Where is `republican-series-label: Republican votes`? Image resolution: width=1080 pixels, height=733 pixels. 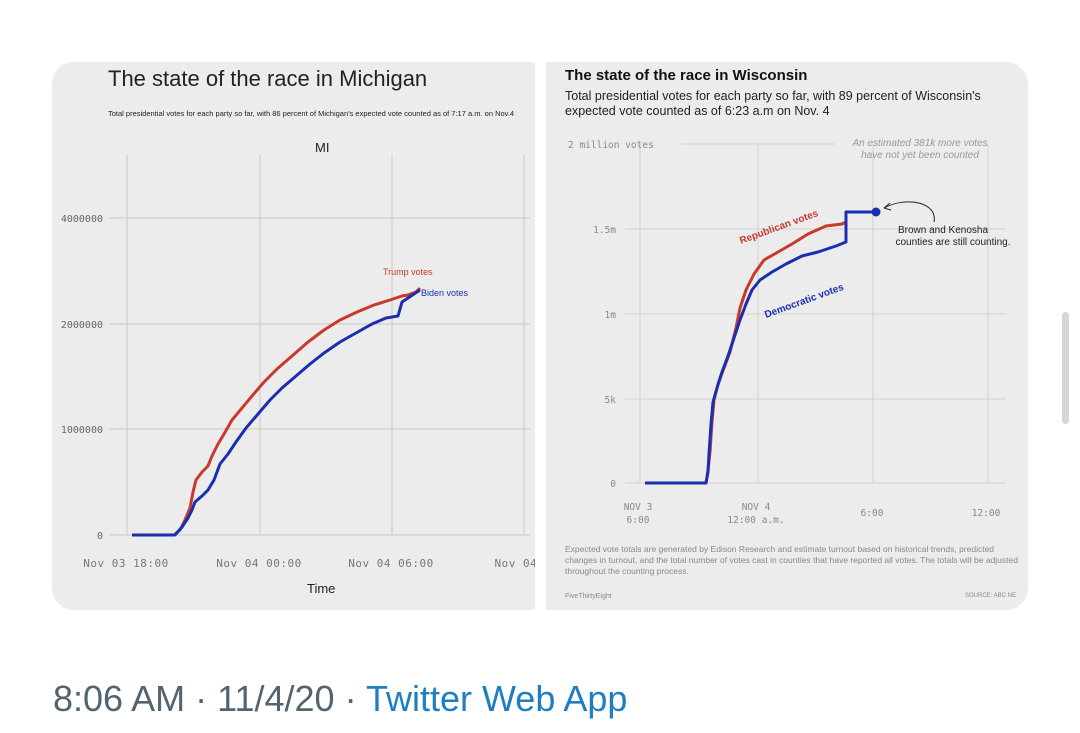
republican-series-label: Republican votes is located at coordinates (779, 227).